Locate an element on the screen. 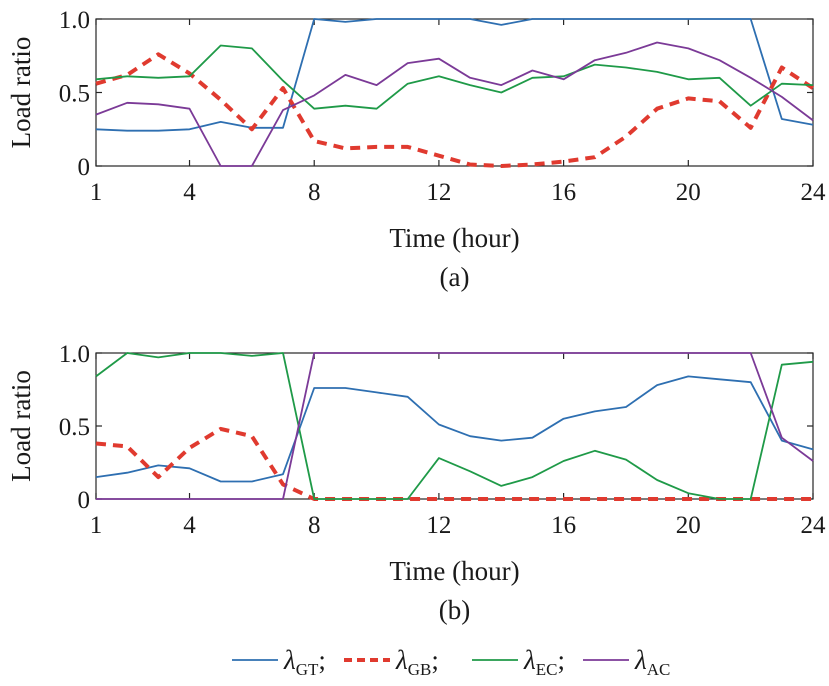 The image size is (829, 686). panel-label: (b) is located at coordinates (454, 610).